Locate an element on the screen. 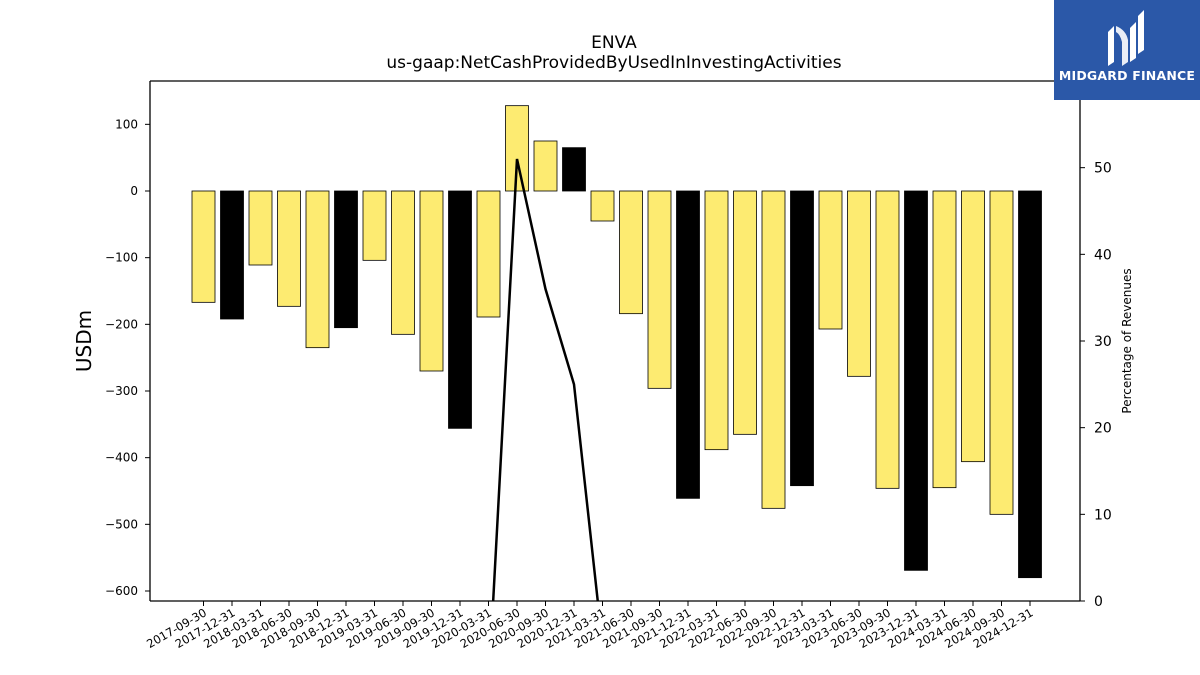  y2-tick-label: 0 is located at coordinates (1098, 602).